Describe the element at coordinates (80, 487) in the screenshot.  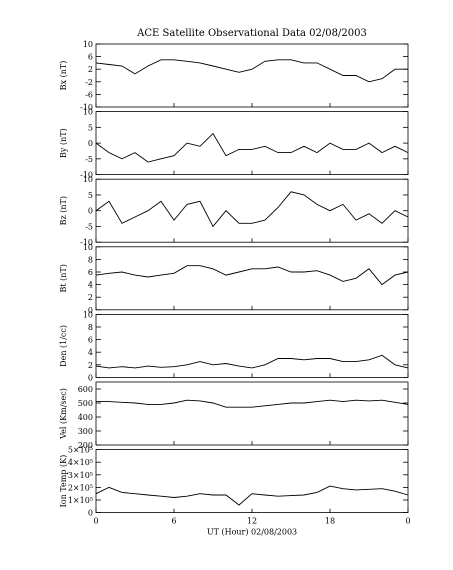
I see `y-tick-label: 2×10⁵` at that location.